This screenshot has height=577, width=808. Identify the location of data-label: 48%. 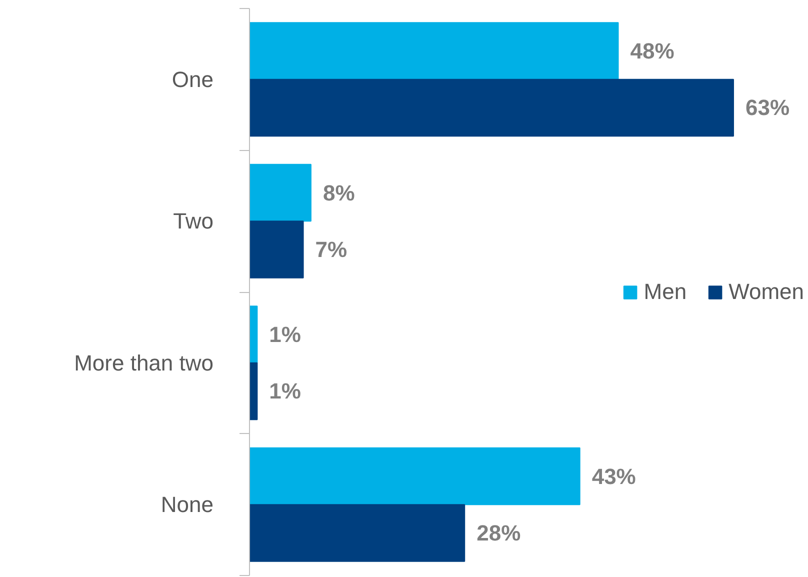
(652, 51).